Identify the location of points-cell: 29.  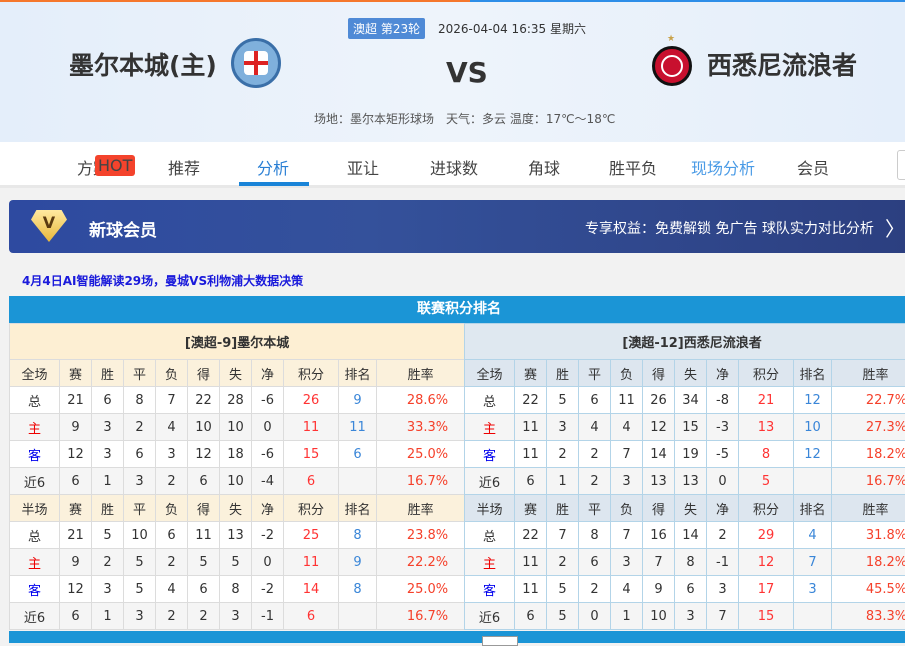
(766, 535).